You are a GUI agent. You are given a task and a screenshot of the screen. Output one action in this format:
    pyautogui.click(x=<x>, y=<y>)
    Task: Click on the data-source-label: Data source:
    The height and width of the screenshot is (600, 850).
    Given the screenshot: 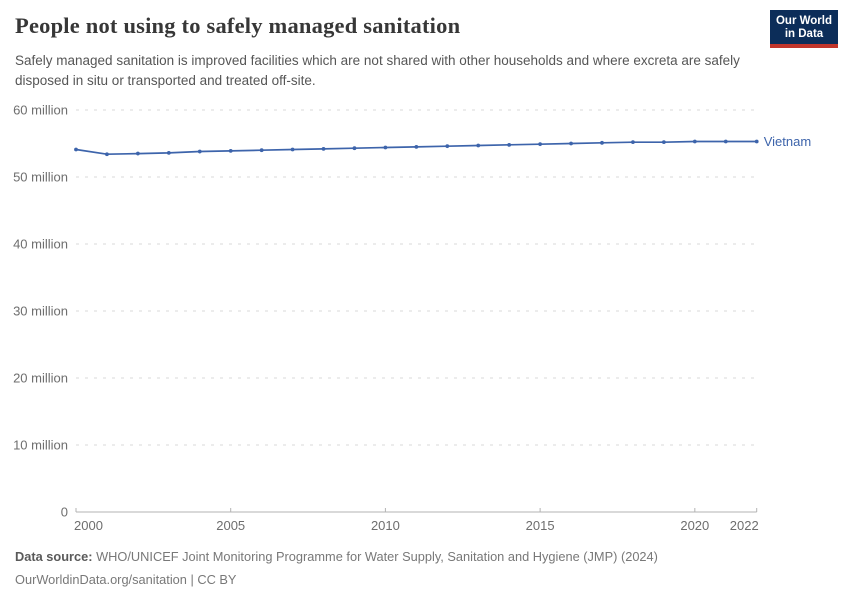 What is the action you would take?
    pyautogui.click(x=54, y=556)
    